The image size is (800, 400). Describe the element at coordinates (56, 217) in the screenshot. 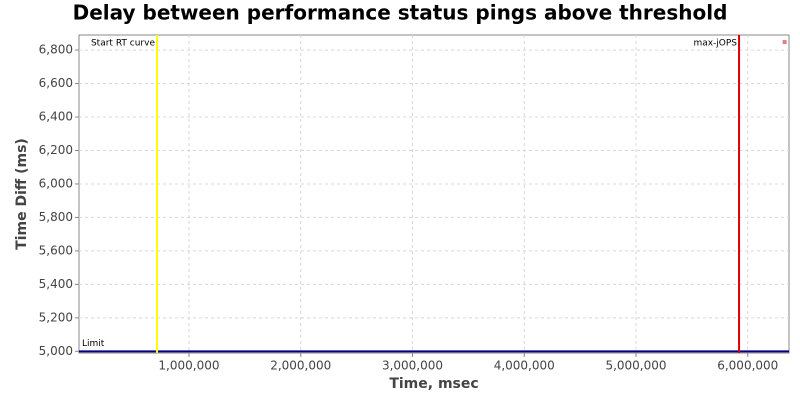

I see `y-tick-label: 5,800` at that location.